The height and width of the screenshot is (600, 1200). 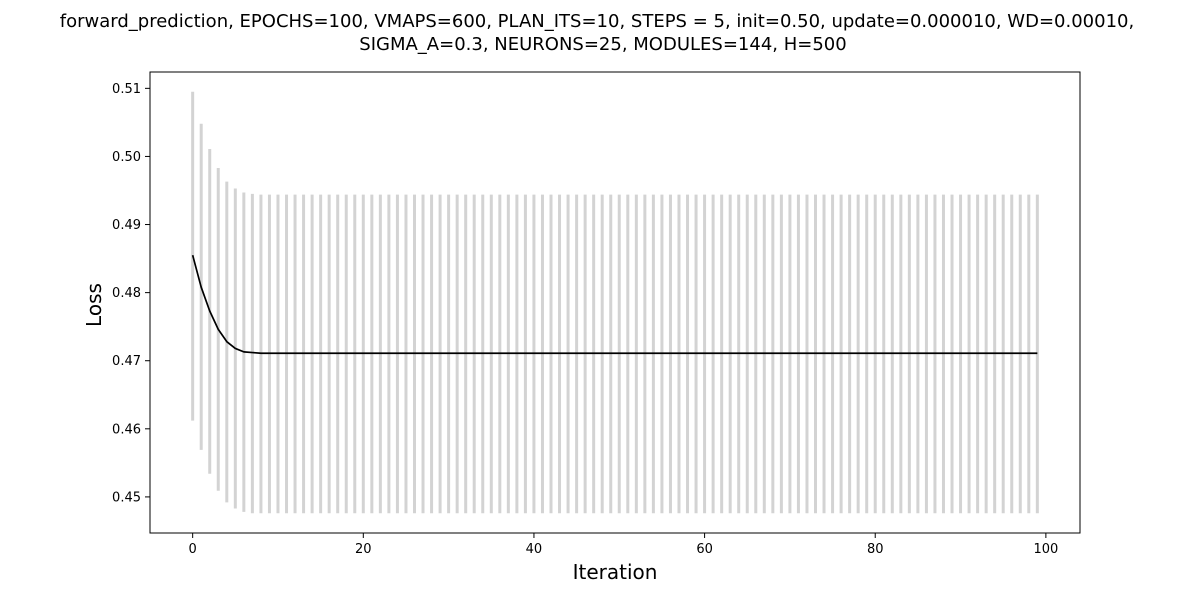 What do you see at coordinates (1045, 549) in the screenshot?
I see `x-tick-label: 100` at bounding box center [1045, 549].